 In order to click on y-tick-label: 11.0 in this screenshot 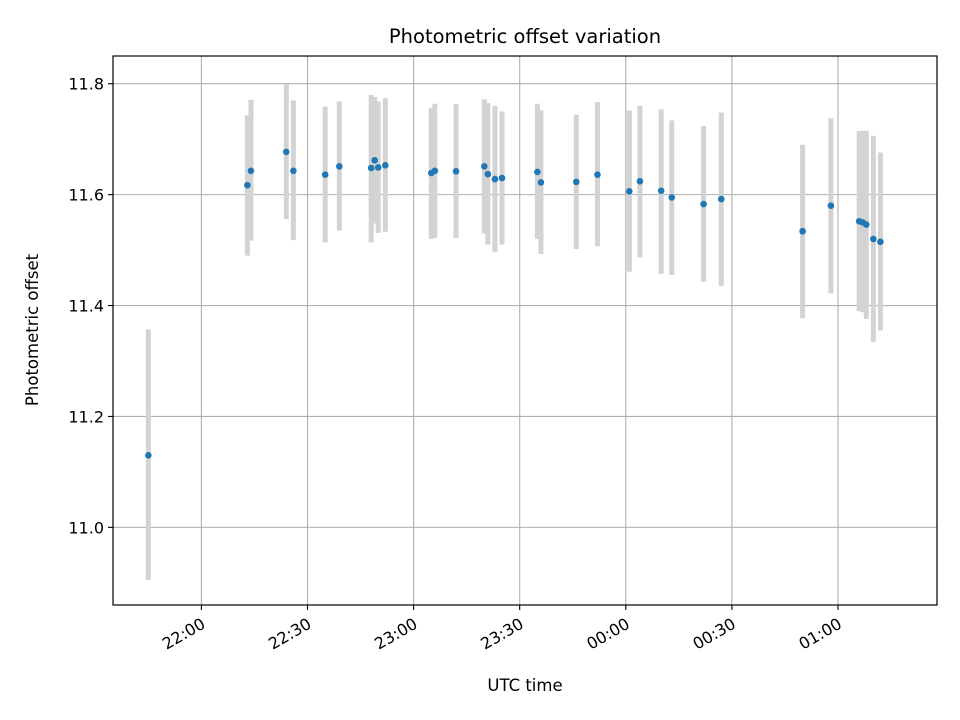, I will do `click(86, 527)`.